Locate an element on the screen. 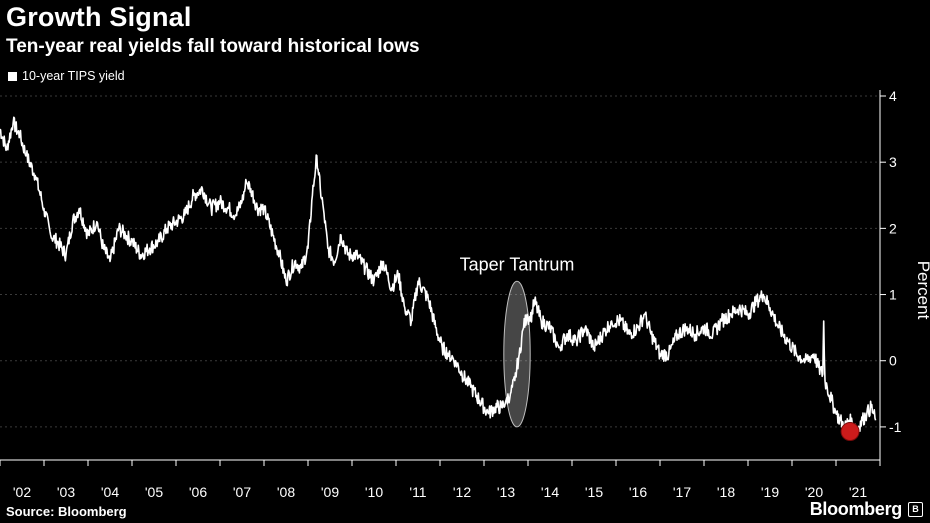 This screenshot has height=523, width=930. bloomberg-icon: B is located at coordinates (915, 509).